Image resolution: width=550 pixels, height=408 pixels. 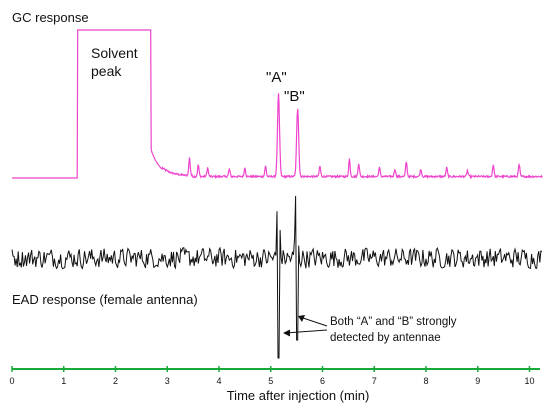 What do you see at coordinates (50, 17) in the screenshot?
I see `gc-response-label: GC response` at bounding box center [50, 17].